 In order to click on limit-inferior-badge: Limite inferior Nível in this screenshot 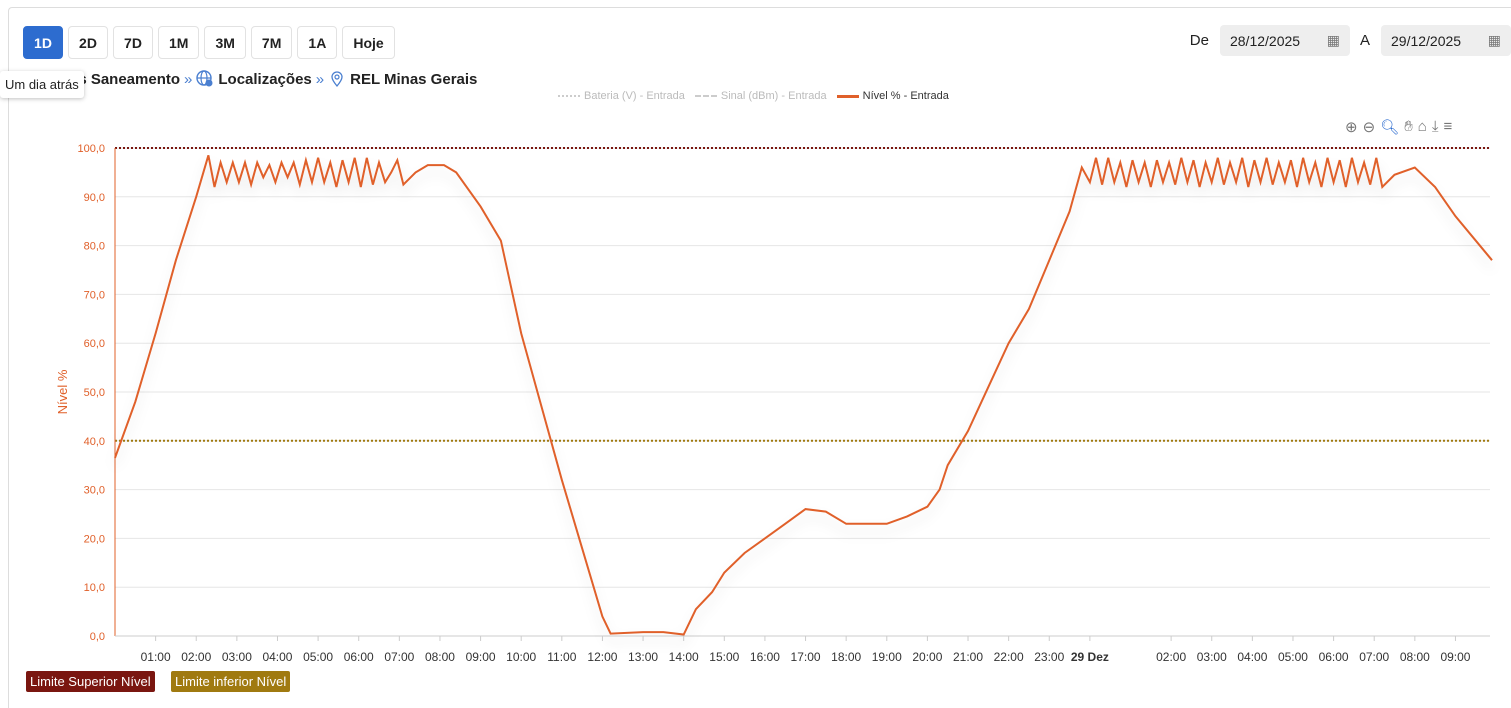, I will do `click(231, 681)`.